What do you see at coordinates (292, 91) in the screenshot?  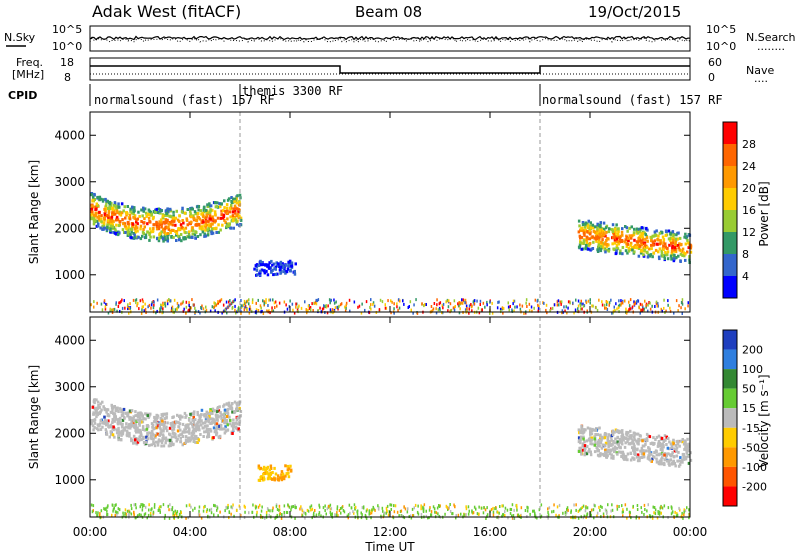 I see `cpid-segment-2: themis 3300 RF` at bounding box center [292, 91].